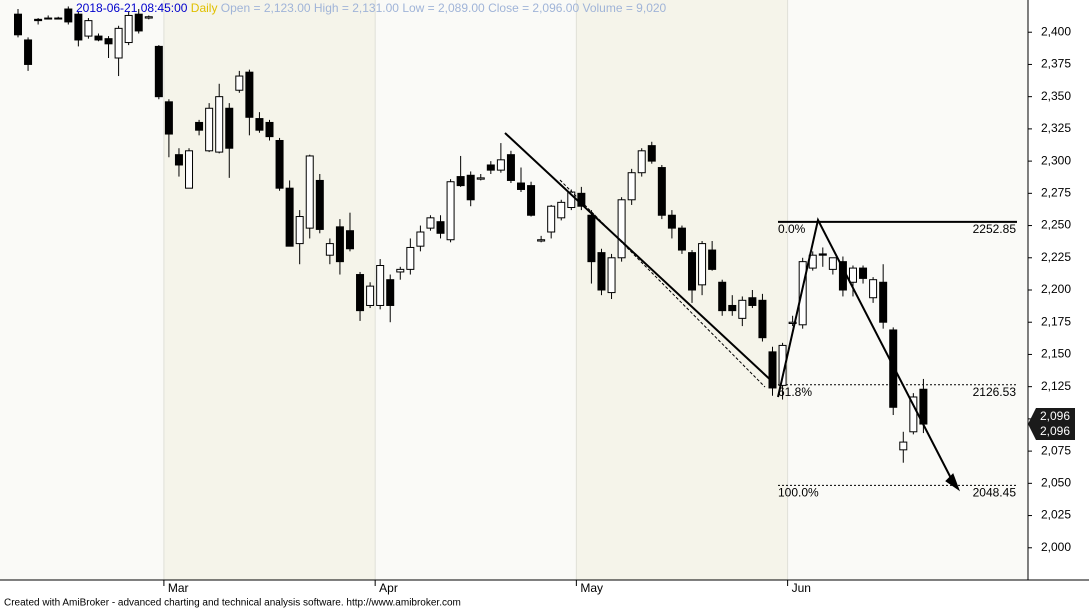 This screenshot has width=1089, height=609. What do you see at coordinates (1056, 321) in the screenshot?
I see `y-tick-label: 2,175` at bounding box center [1056, 321].